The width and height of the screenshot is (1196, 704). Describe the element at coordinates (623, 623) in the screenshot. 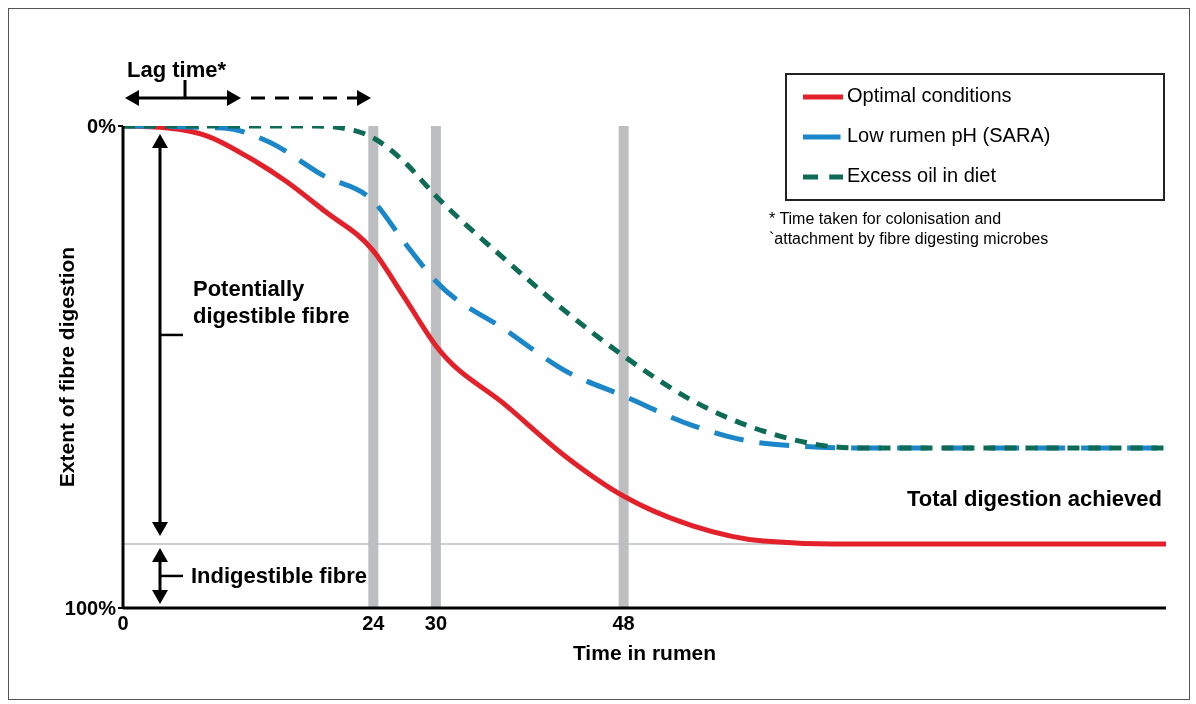

I see `x-tick-label: 48` at that location.